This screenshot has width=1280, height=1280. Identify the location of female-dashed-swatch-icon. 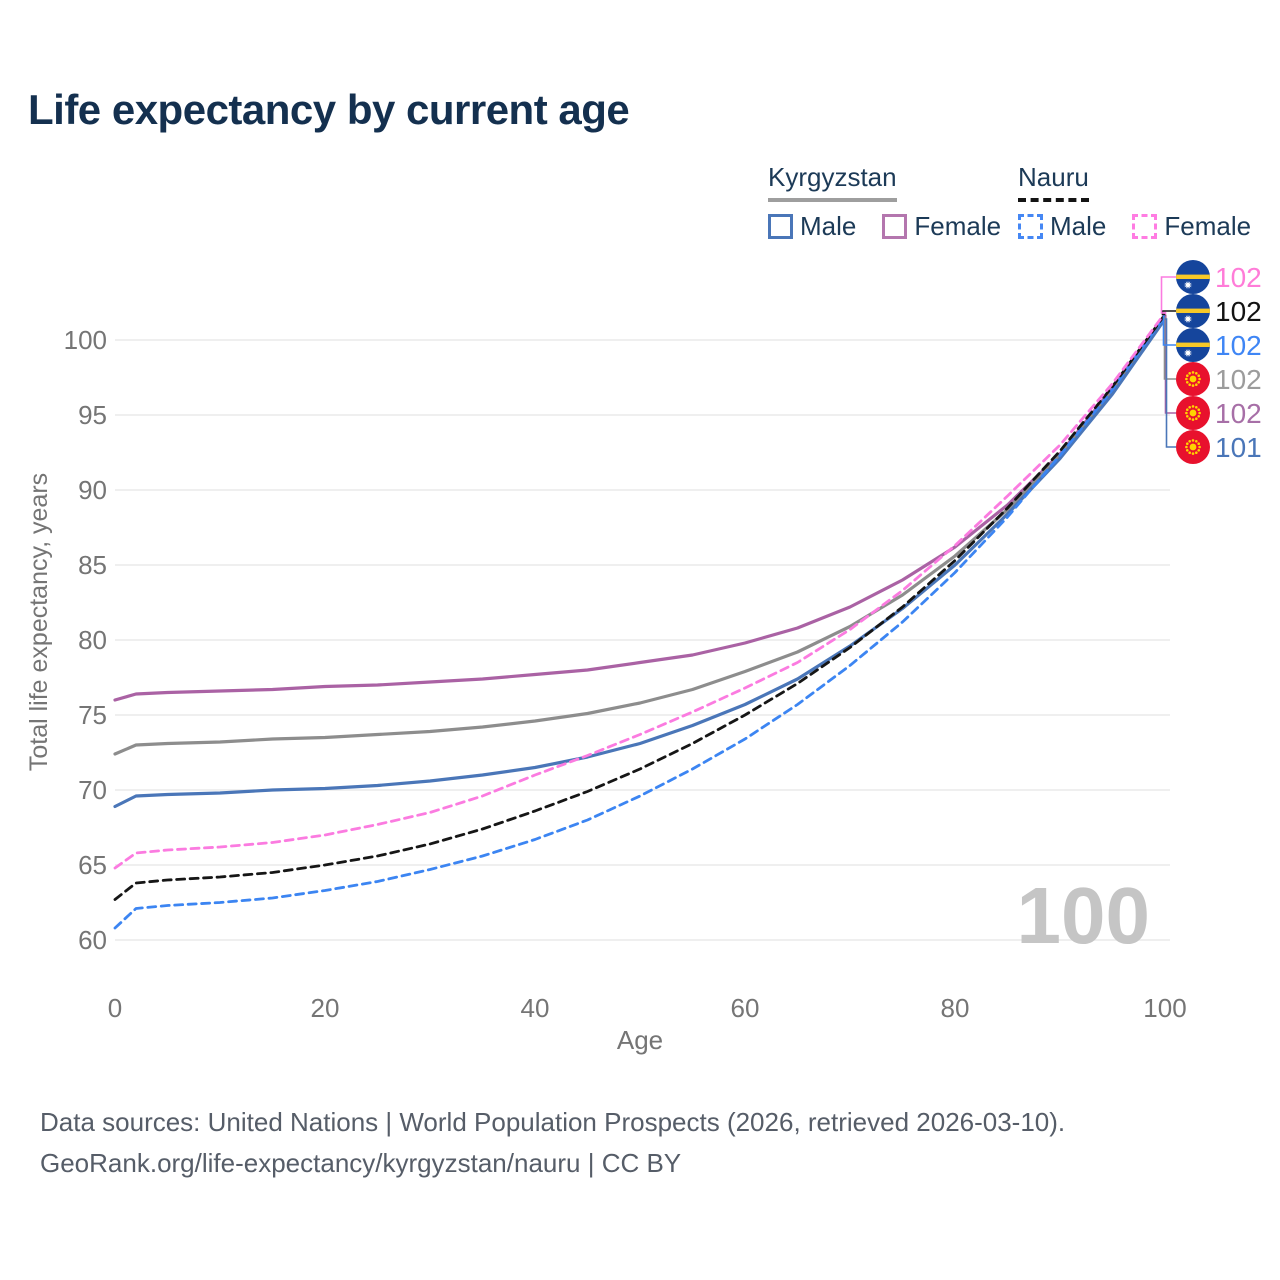
(1145, 226).